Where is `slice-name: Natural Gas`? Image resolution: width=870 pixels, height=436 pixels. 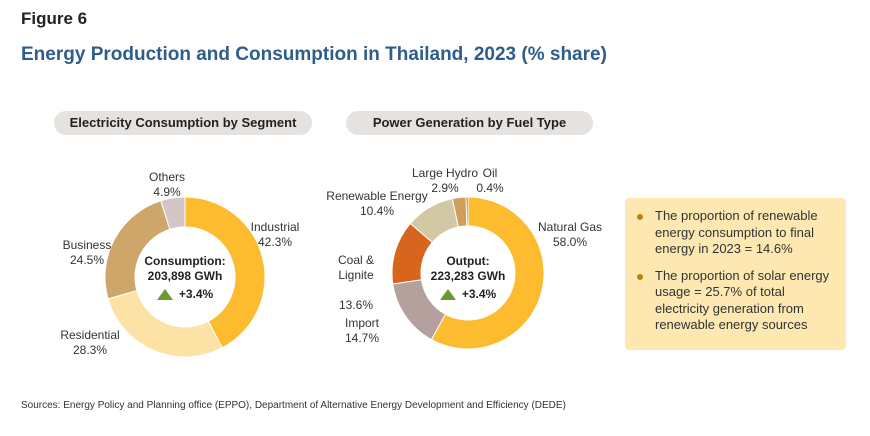
slice-name: Natural Gas is located at coordinates (570, 227).